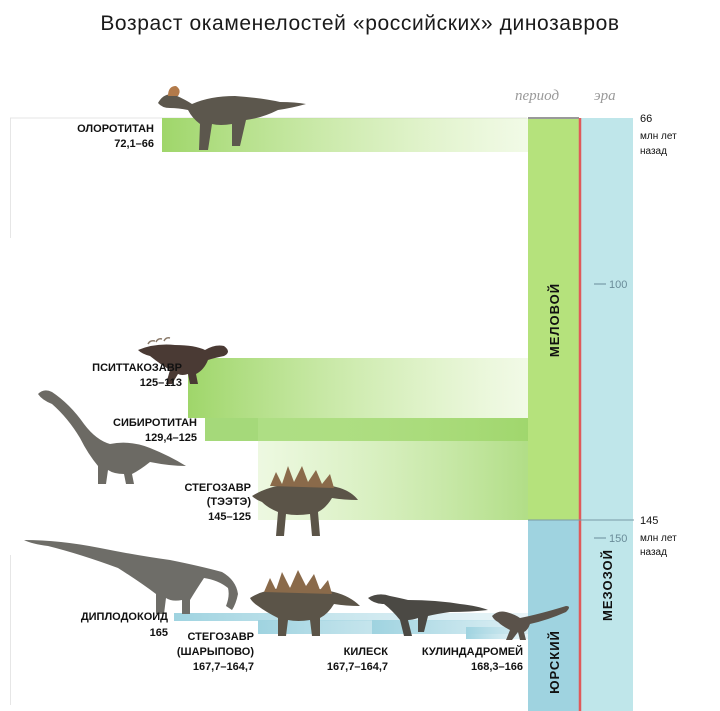  Describe the element at coordinates (366, 652) in the screenshot. I see `kileskus-name: КИЛЕСК` at that location.